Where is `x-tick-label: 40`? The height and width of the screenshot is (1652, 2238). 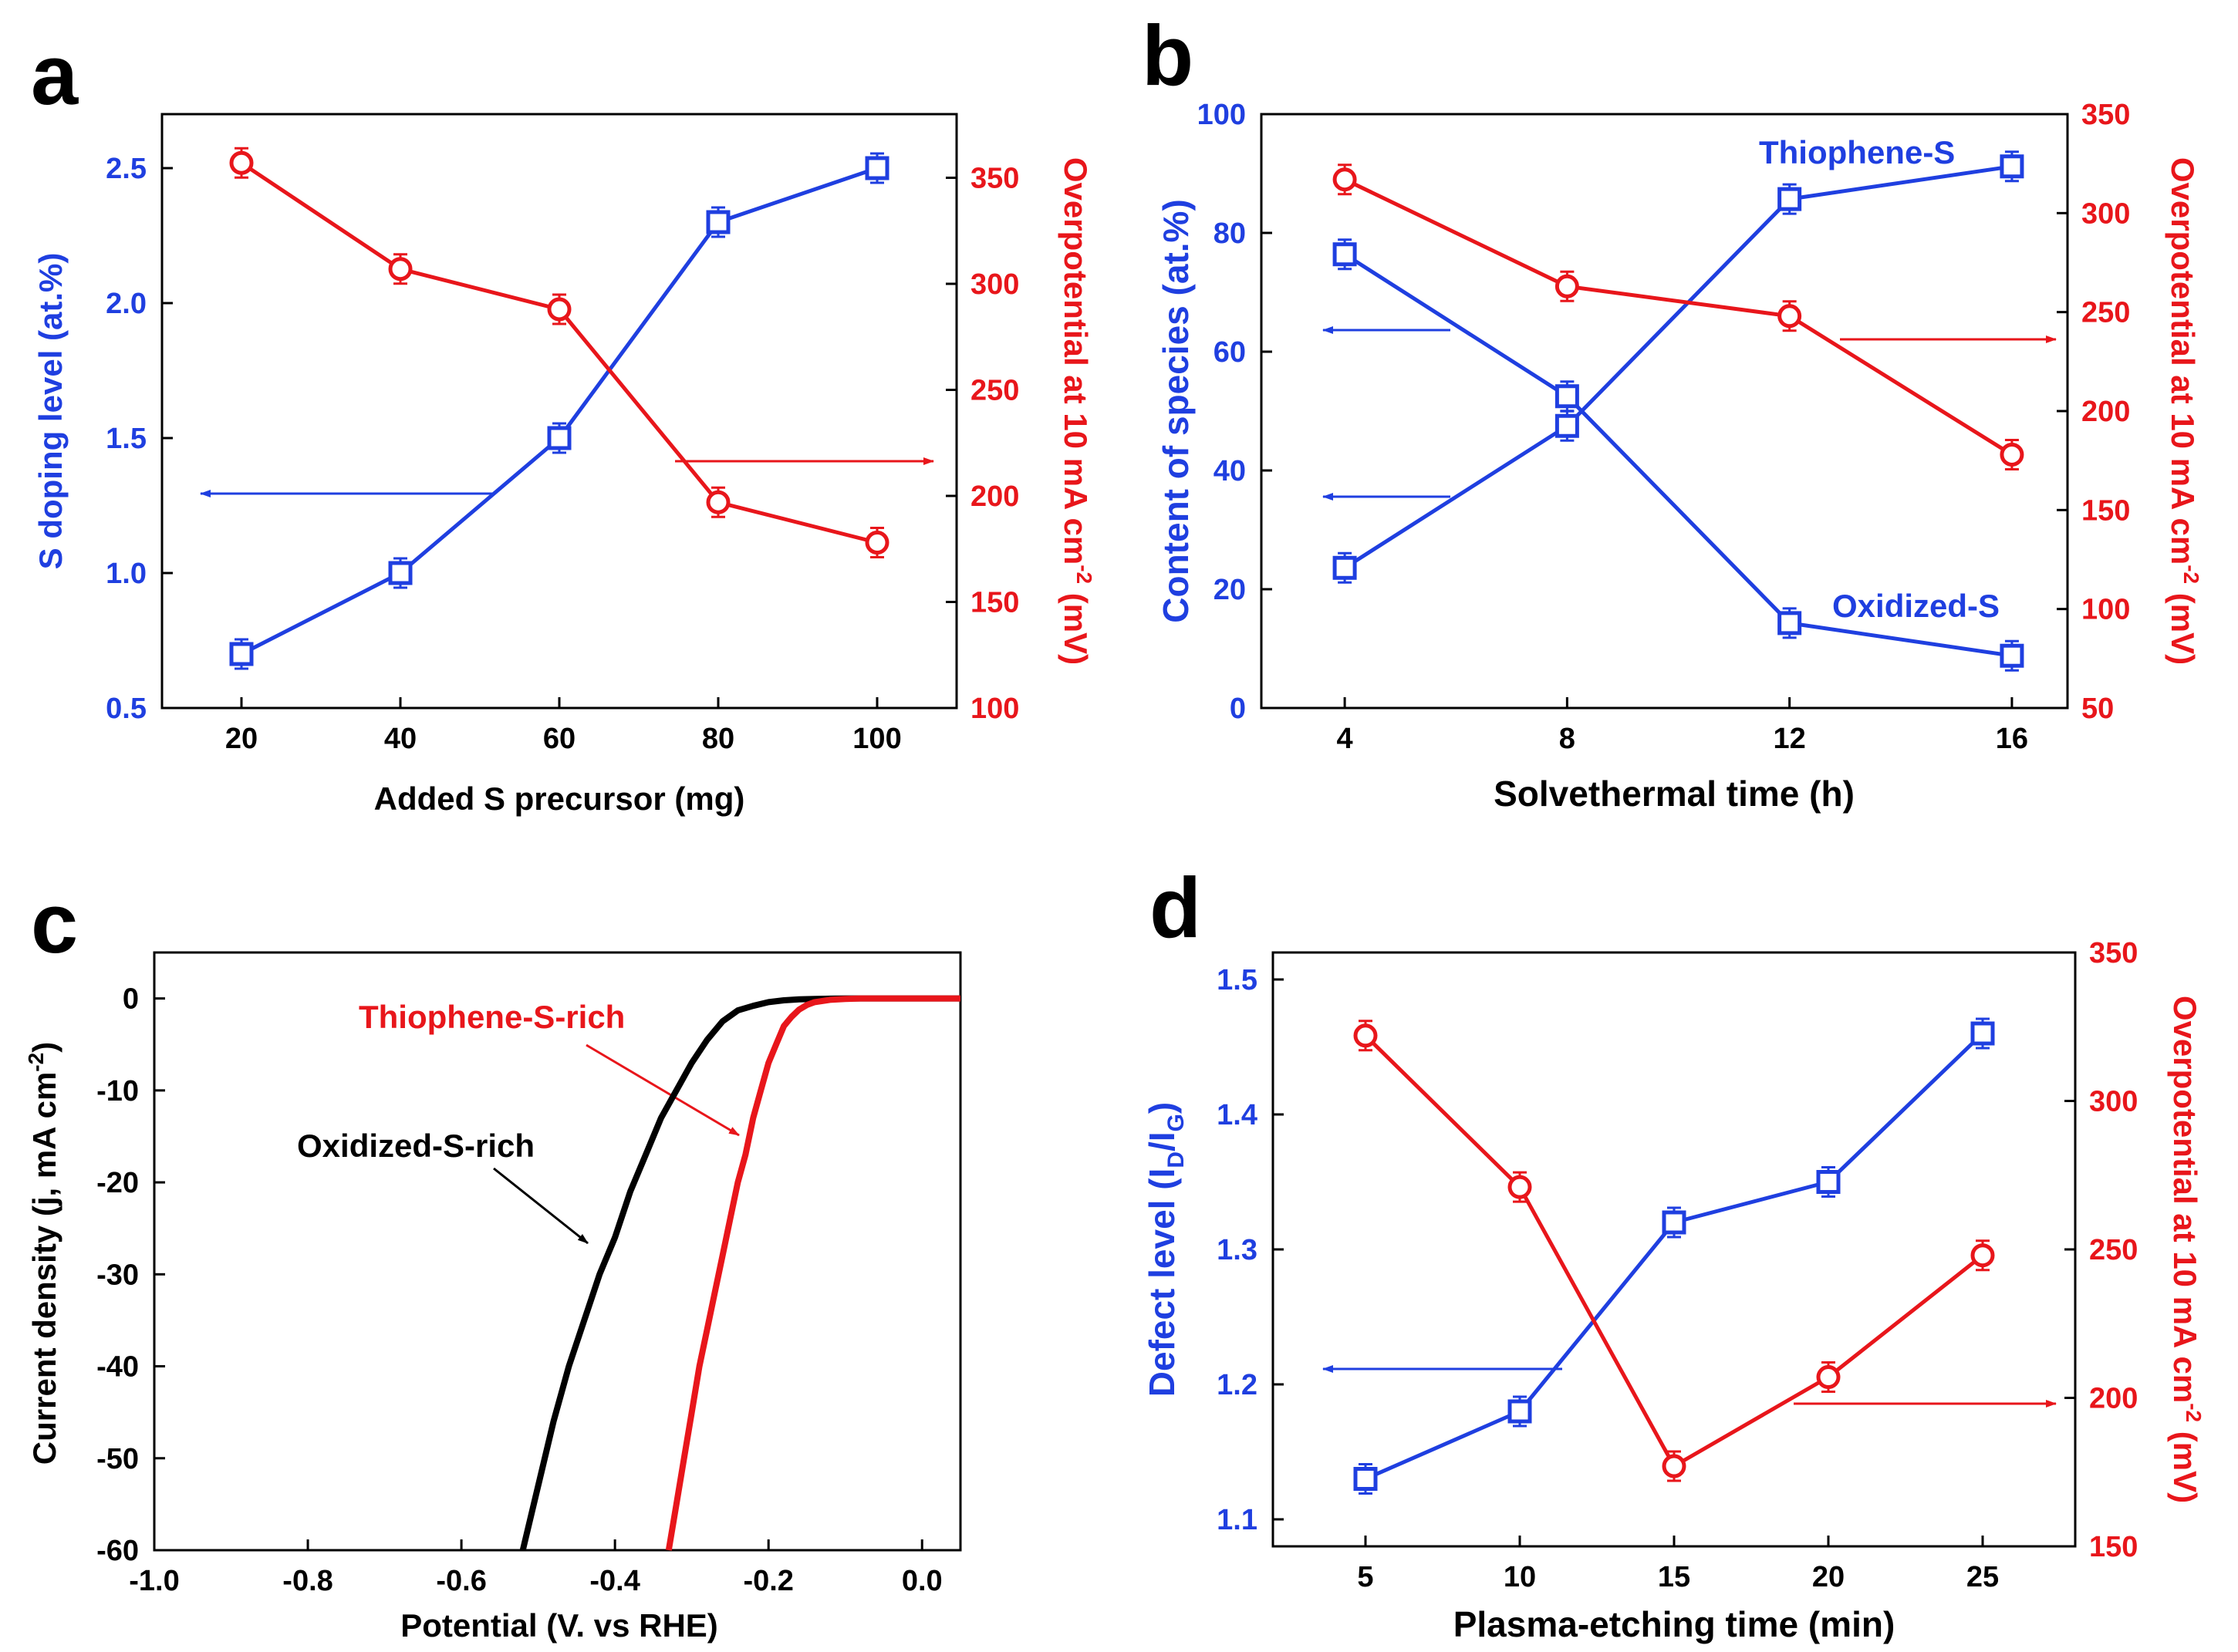 x-tick-label: 40 is located at coordinates (401, 739).